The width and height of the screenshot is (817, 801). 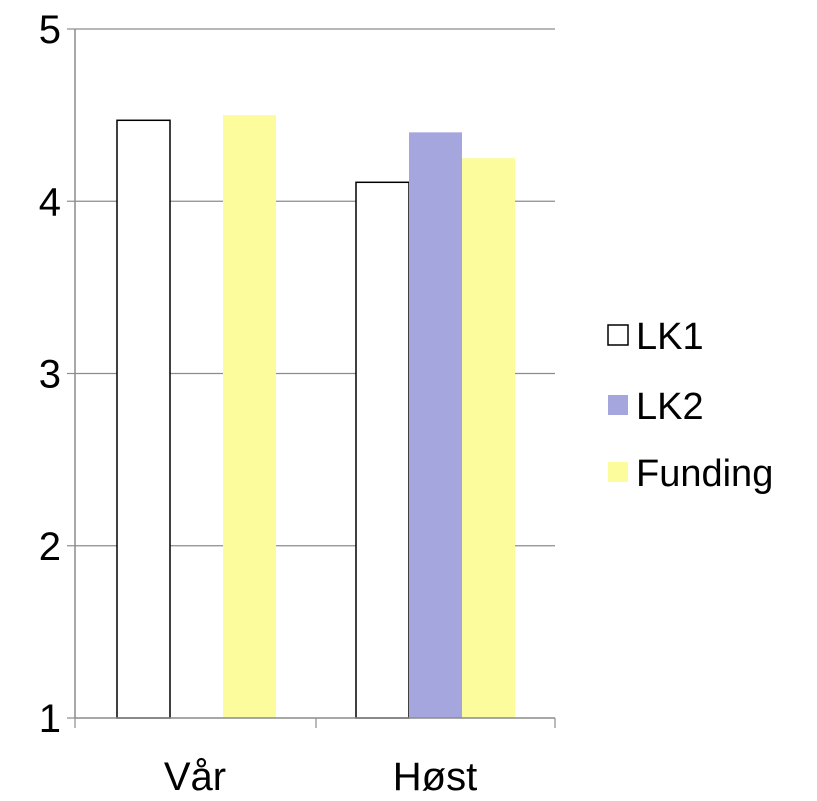 I want to click on y-tick-label: 5, so click(x=50, y=30).